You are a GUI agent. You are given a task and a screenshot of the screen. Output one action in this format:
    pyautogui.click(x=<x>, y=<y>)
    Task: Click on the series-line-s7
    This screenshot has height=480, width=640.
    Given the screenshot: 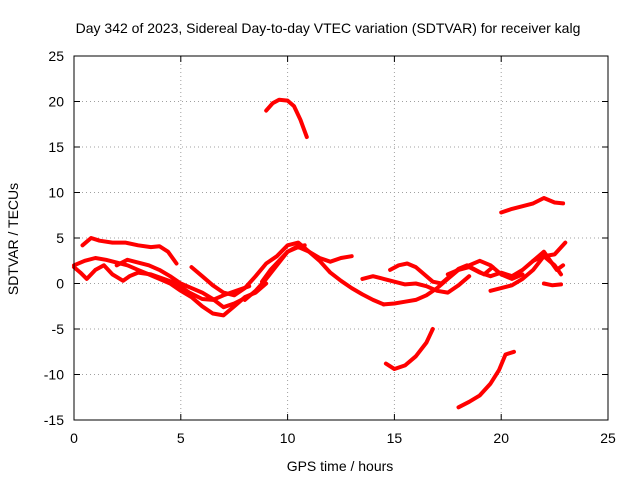 What is the action you would take?
    pyautogui.click(x=283, y=263)
    